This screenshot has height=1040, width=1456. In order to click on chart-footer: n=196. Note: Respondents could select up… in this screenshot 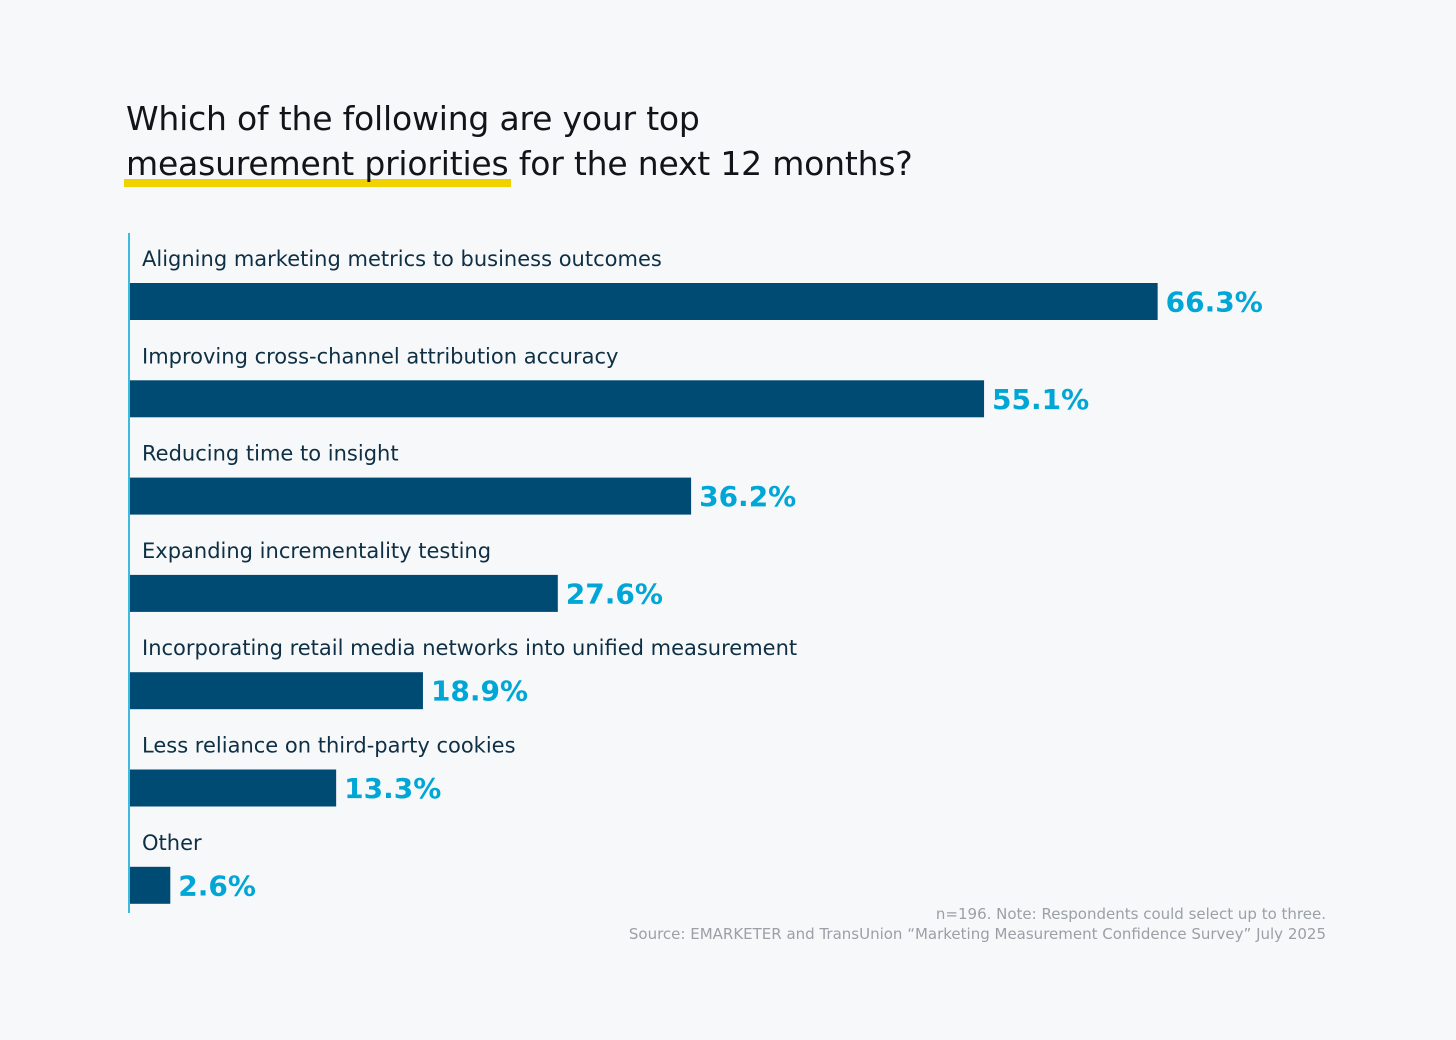, I will do `click(977, 924)`.